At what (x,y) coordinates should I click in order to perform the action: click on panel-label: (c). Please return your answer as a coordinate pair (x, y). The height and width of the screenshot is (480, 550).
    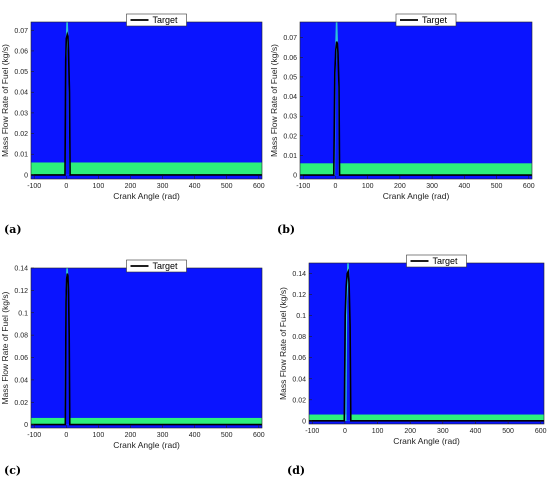
    Looking at the image, I should click on (12, 470).